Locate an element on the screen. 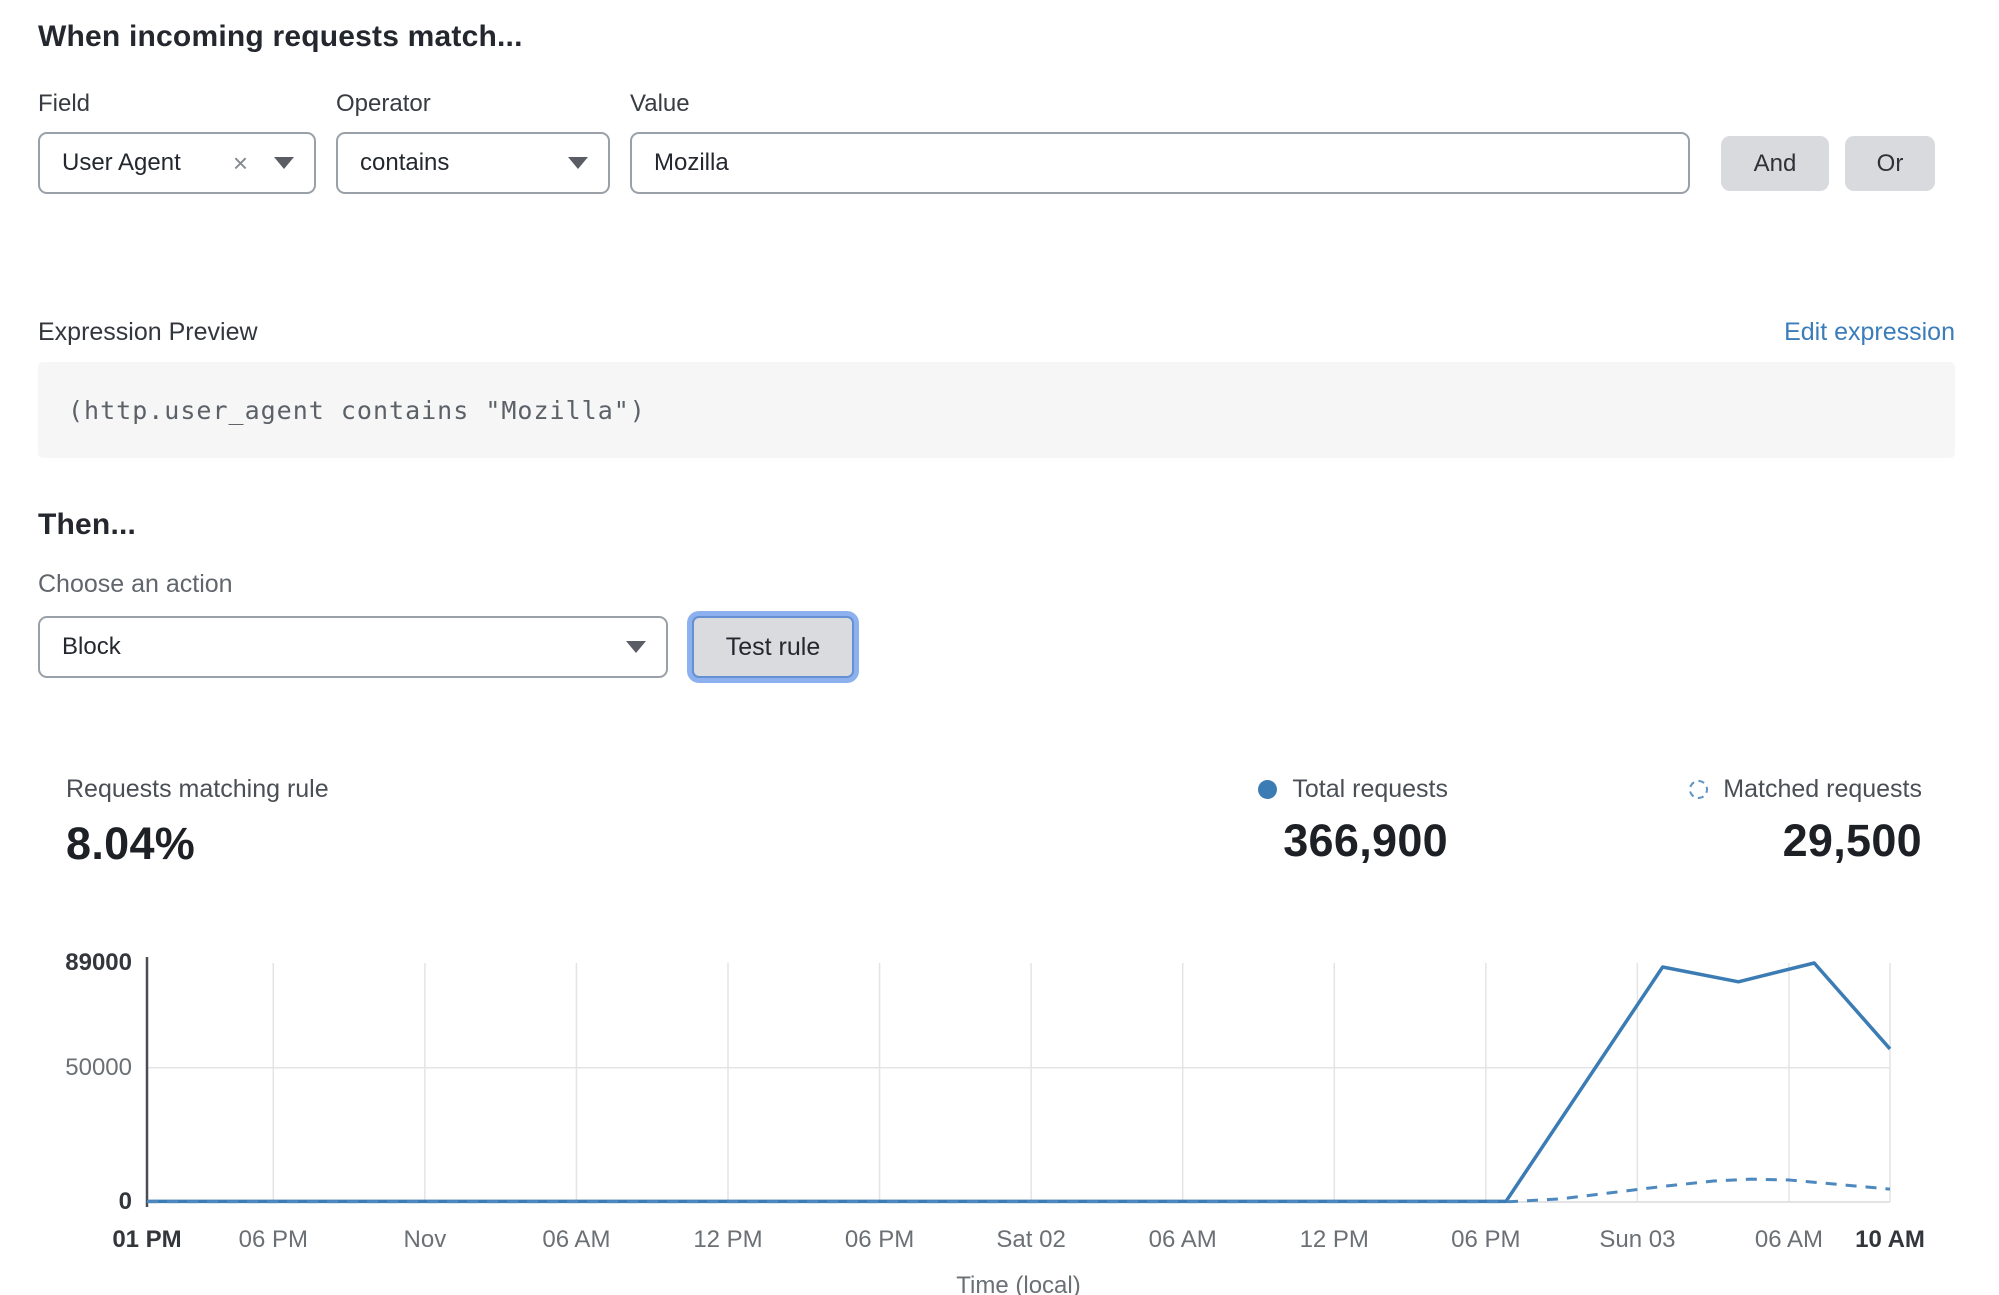  or-button: Or is located at coordinates (1890, 163).